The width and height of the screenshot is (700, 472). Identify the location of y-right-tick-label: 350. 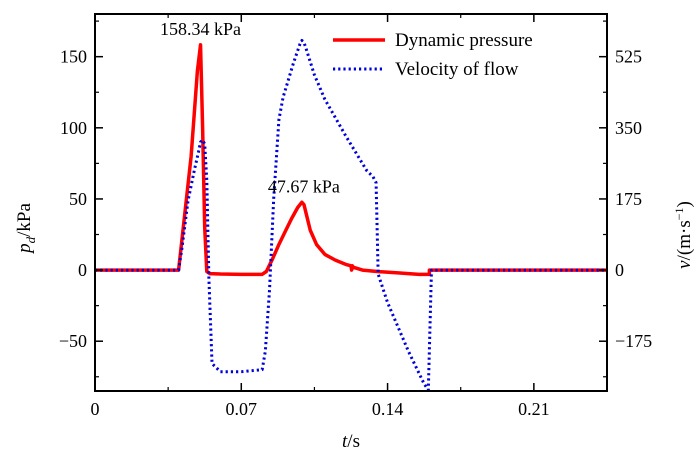
(628, 128).